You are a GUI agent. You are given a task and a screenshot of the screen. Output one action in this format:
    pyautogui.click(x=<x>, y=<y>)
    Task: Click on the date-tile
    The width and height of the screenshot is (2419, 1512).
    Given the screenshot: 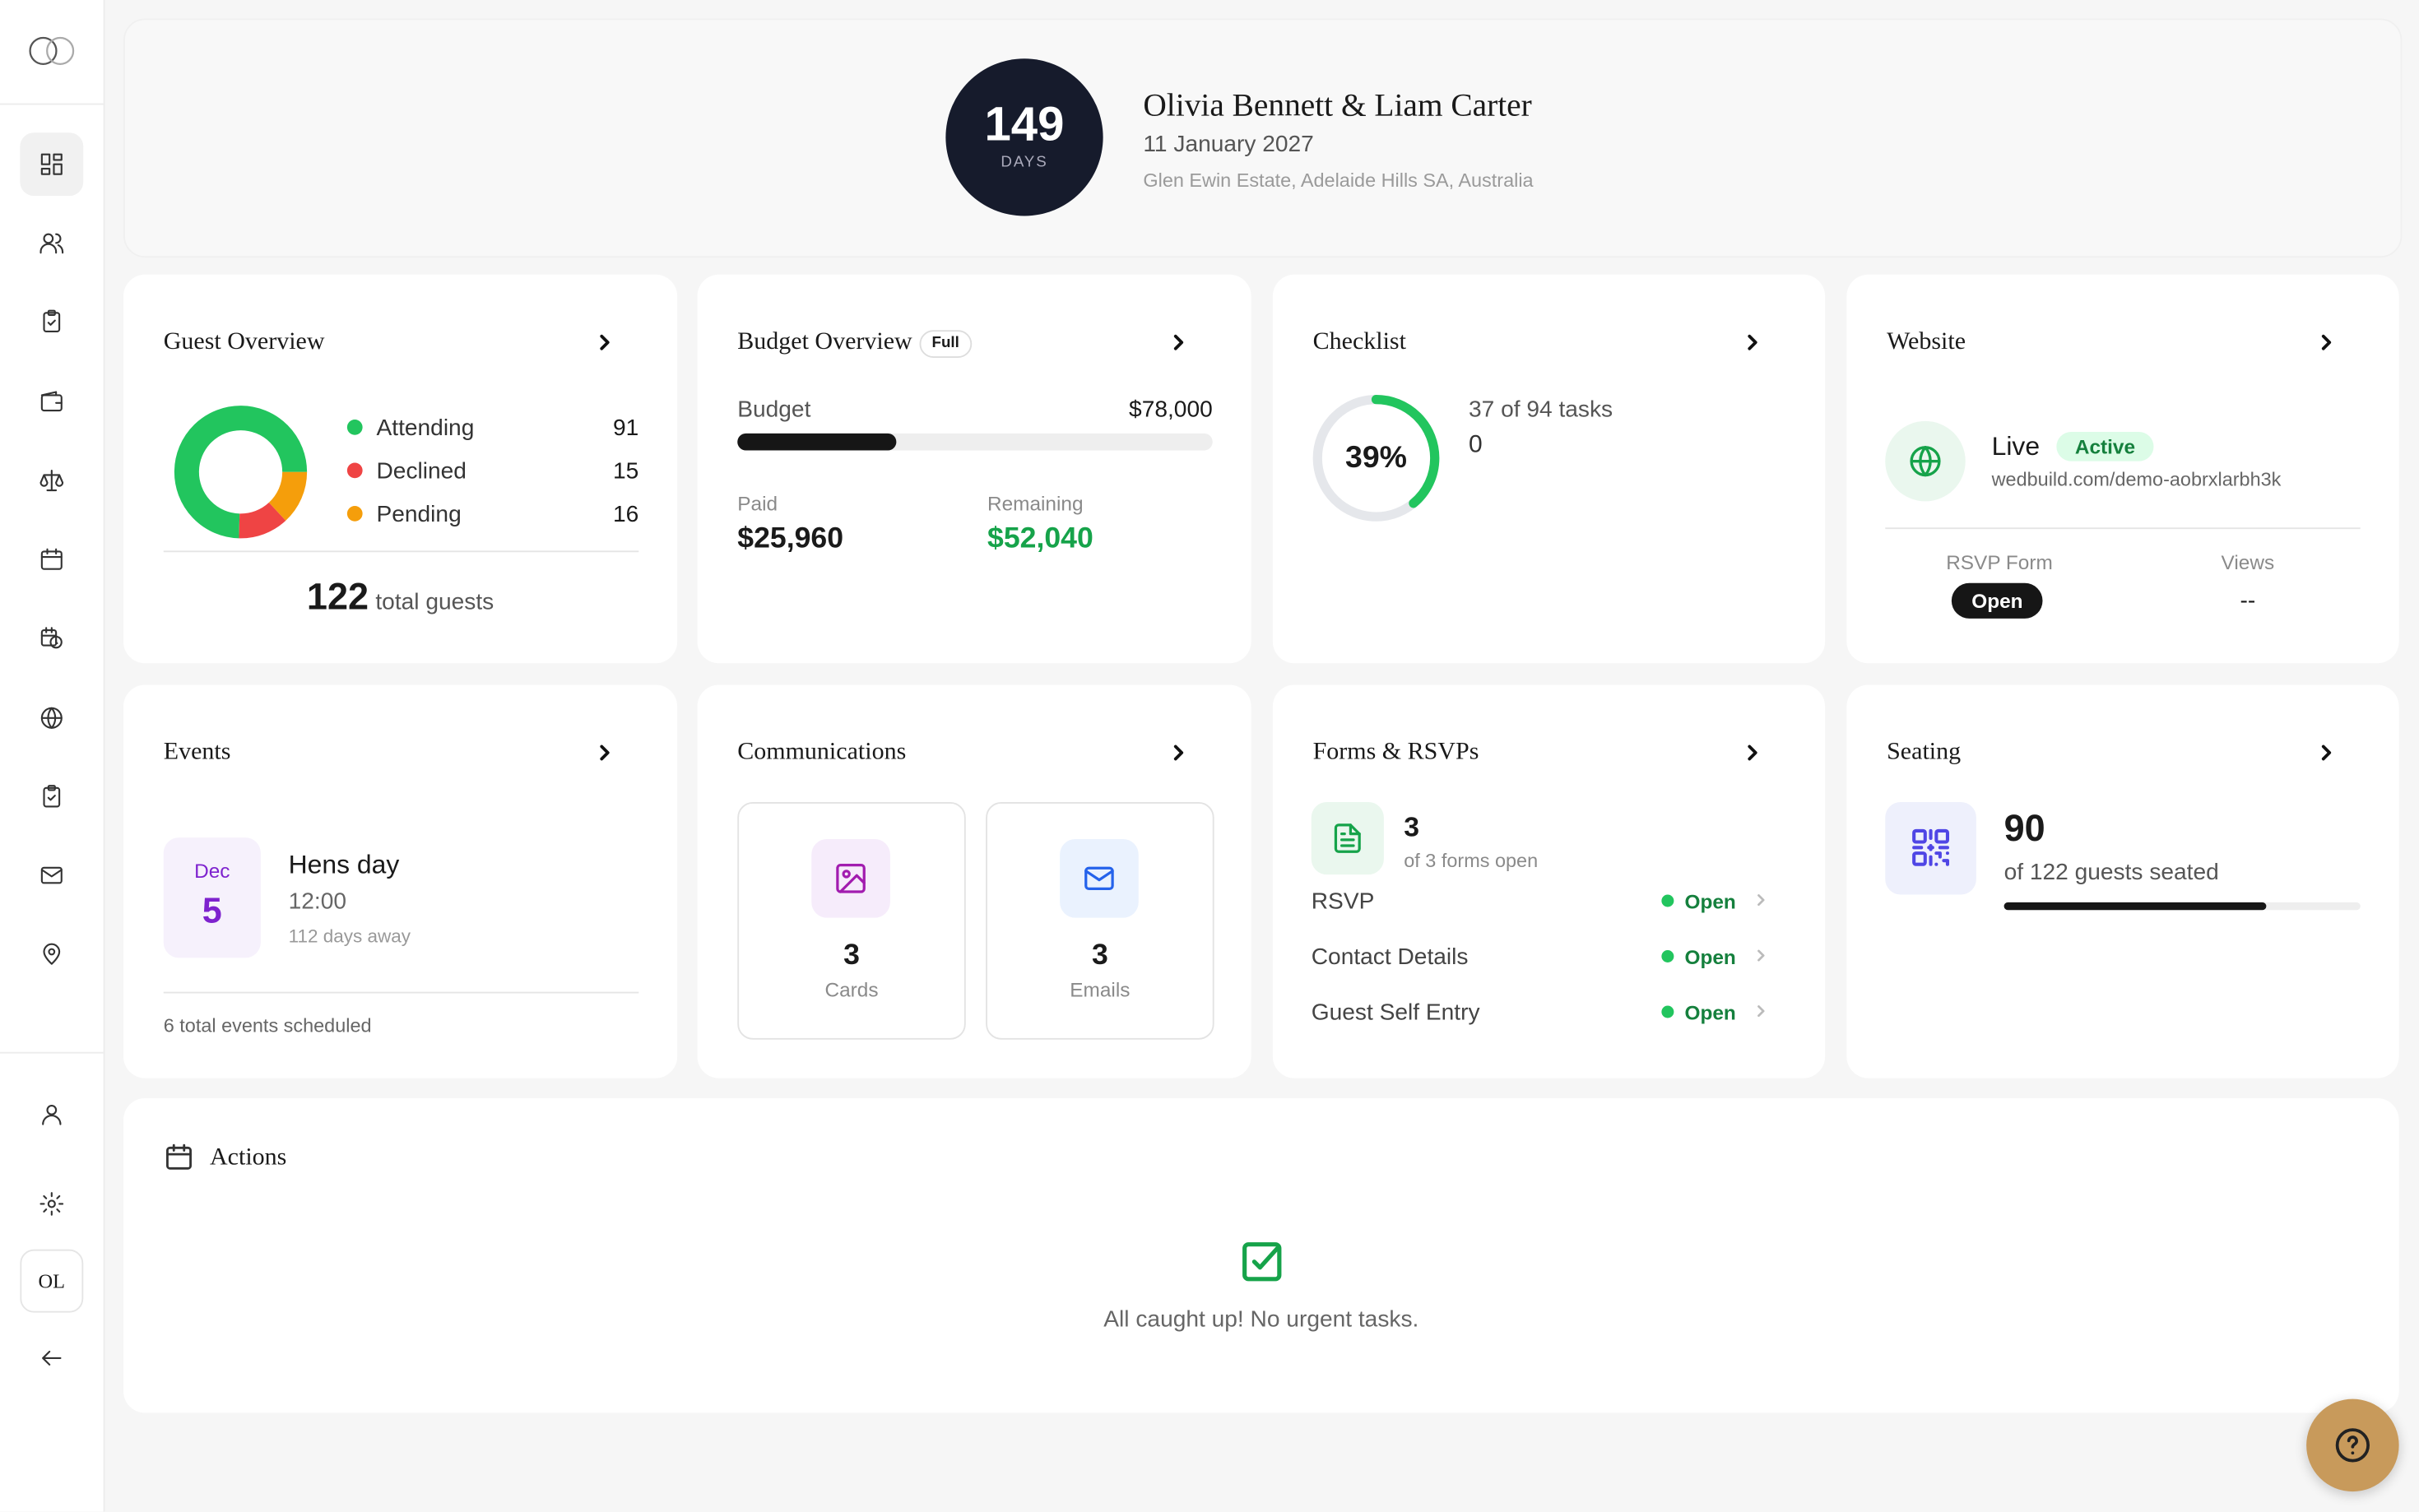 What is the action you would take?
    pyautogui.click(x=212, y=897)
    